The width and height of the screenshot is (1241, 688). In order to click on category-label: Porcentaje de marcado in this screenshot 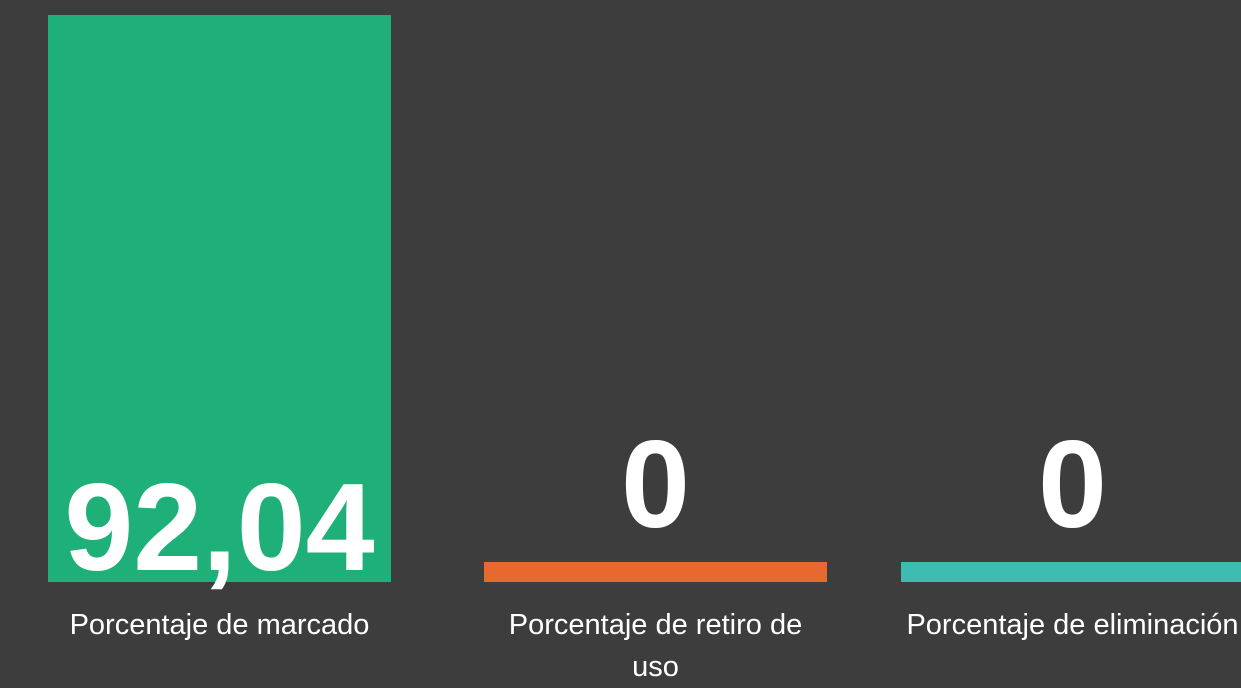, I will do `click(219, 625)`.